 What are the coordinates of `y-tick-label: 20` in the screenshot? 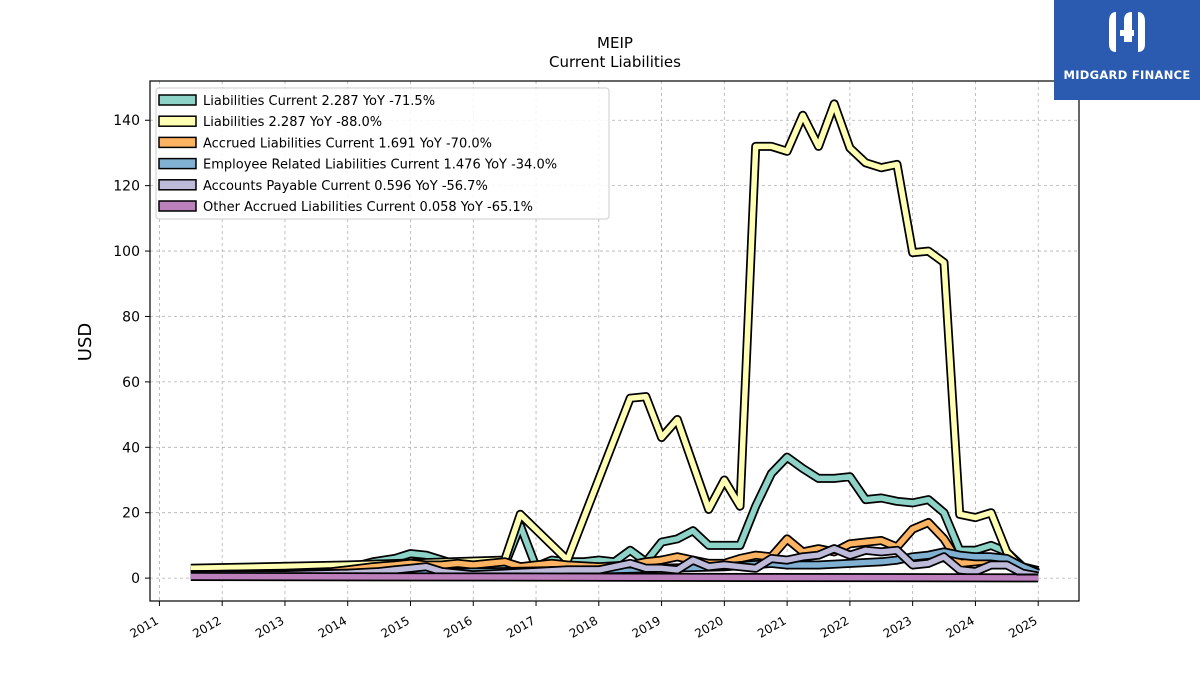 It's located at (131, 514).